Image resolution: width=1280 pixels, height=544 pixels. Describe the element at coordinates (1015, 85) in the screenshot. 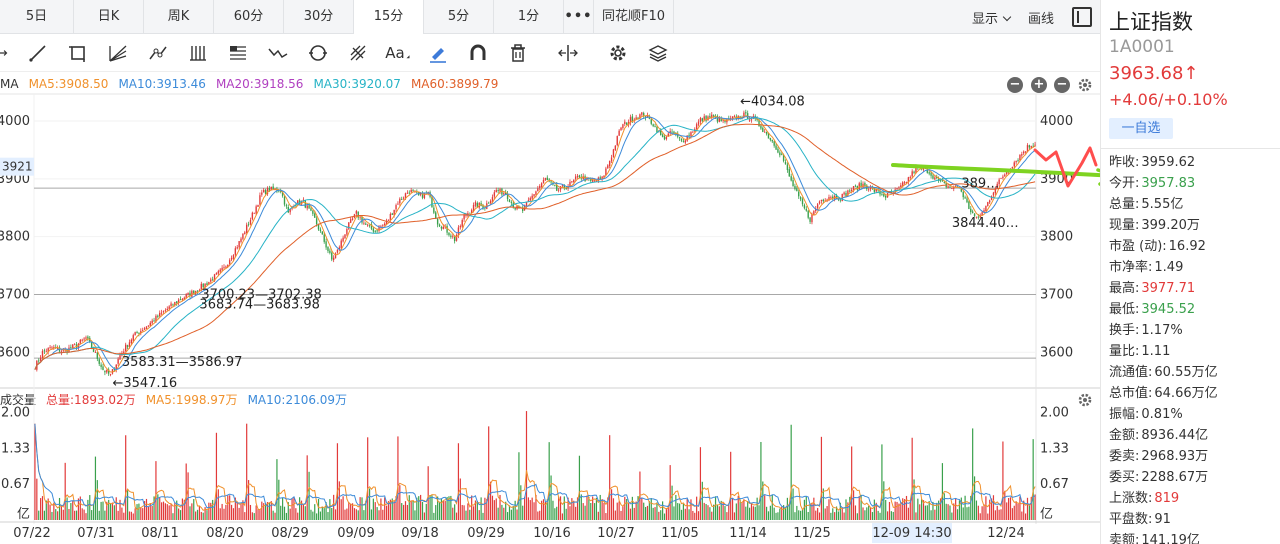

I see `zoom-out-icon: −` at that location.